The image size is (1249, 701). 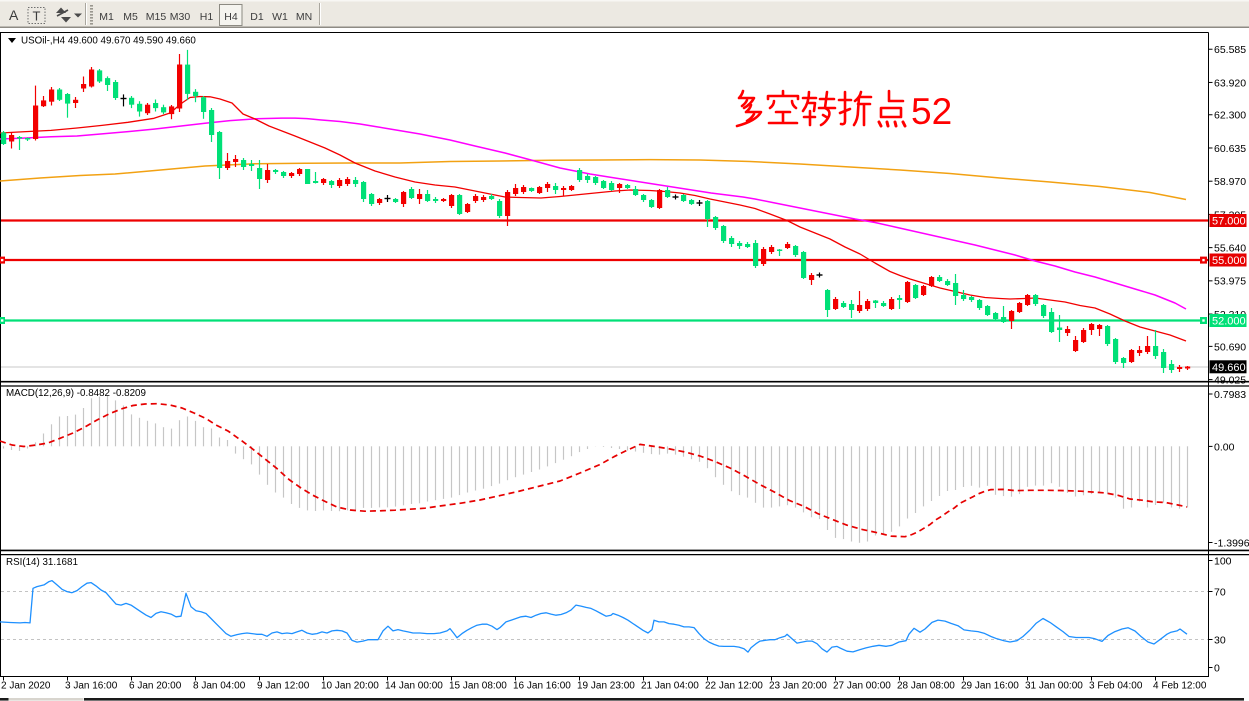 What do you see at coordinates (862, 686) in the screenshot?
I see `svg-text: 27 Jan 00:00` at bounding box center [862, 686].